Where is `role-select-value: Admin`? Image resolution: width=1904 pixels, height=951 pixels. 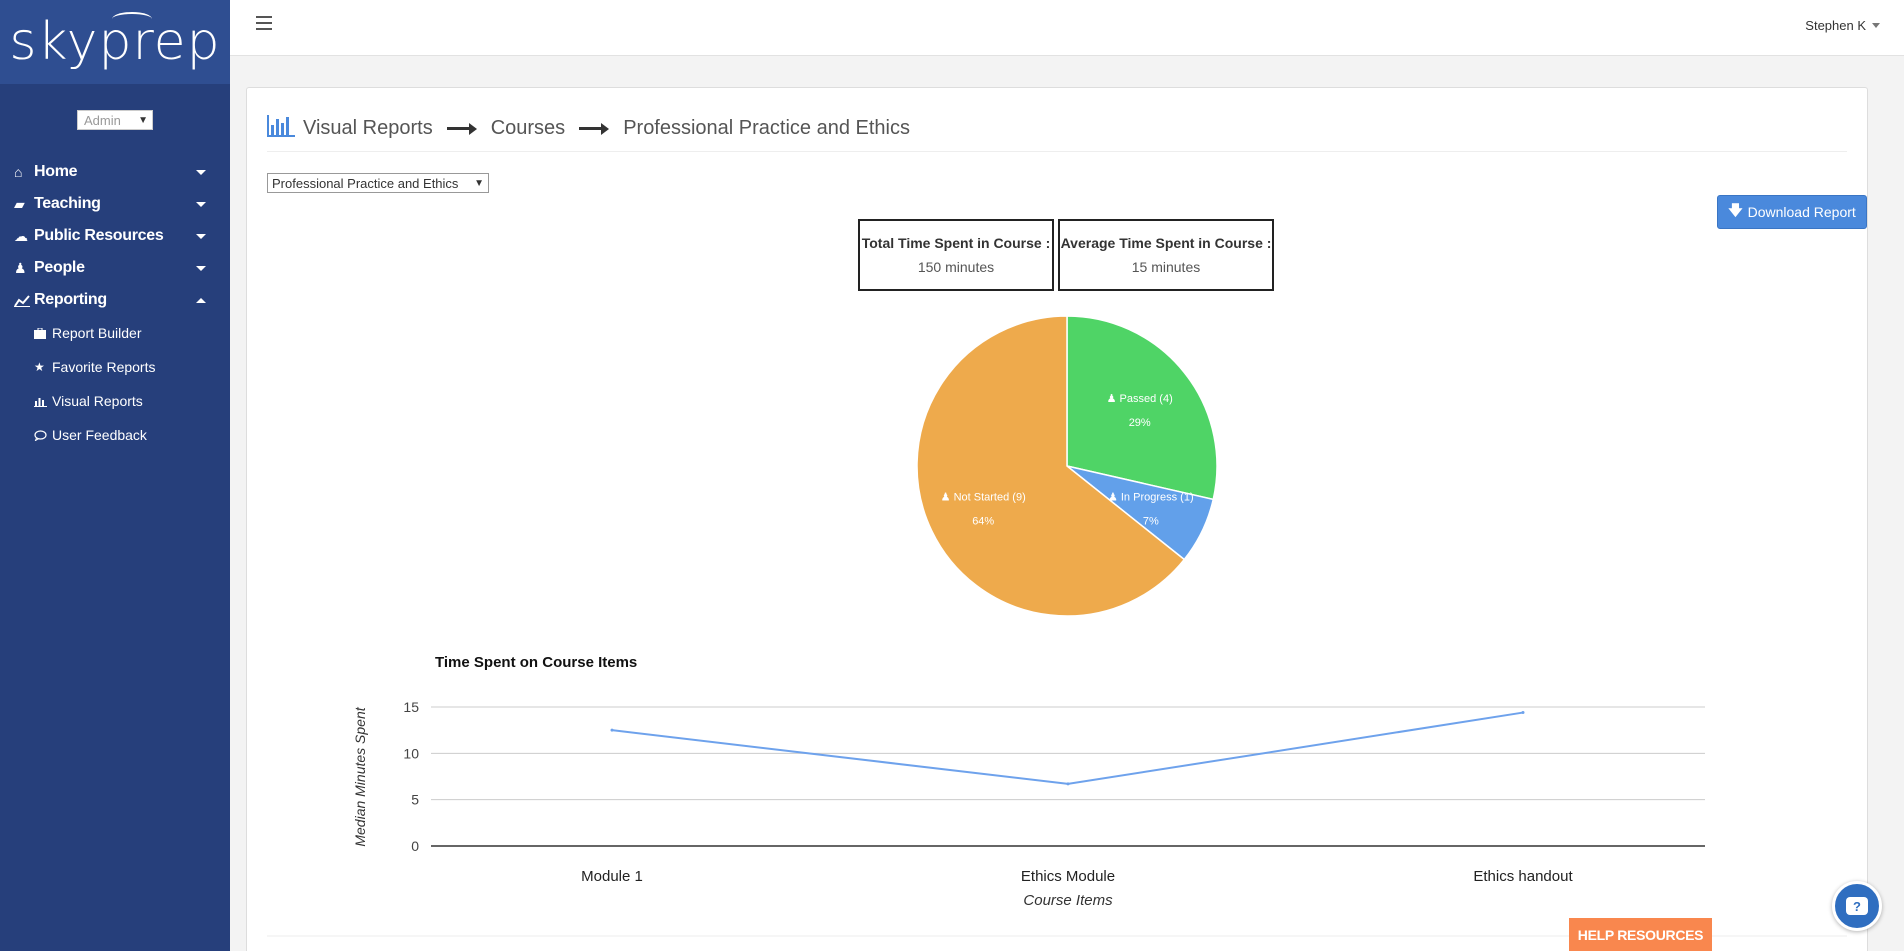
role-select-value: Admin is located at coordinates (102, 120).